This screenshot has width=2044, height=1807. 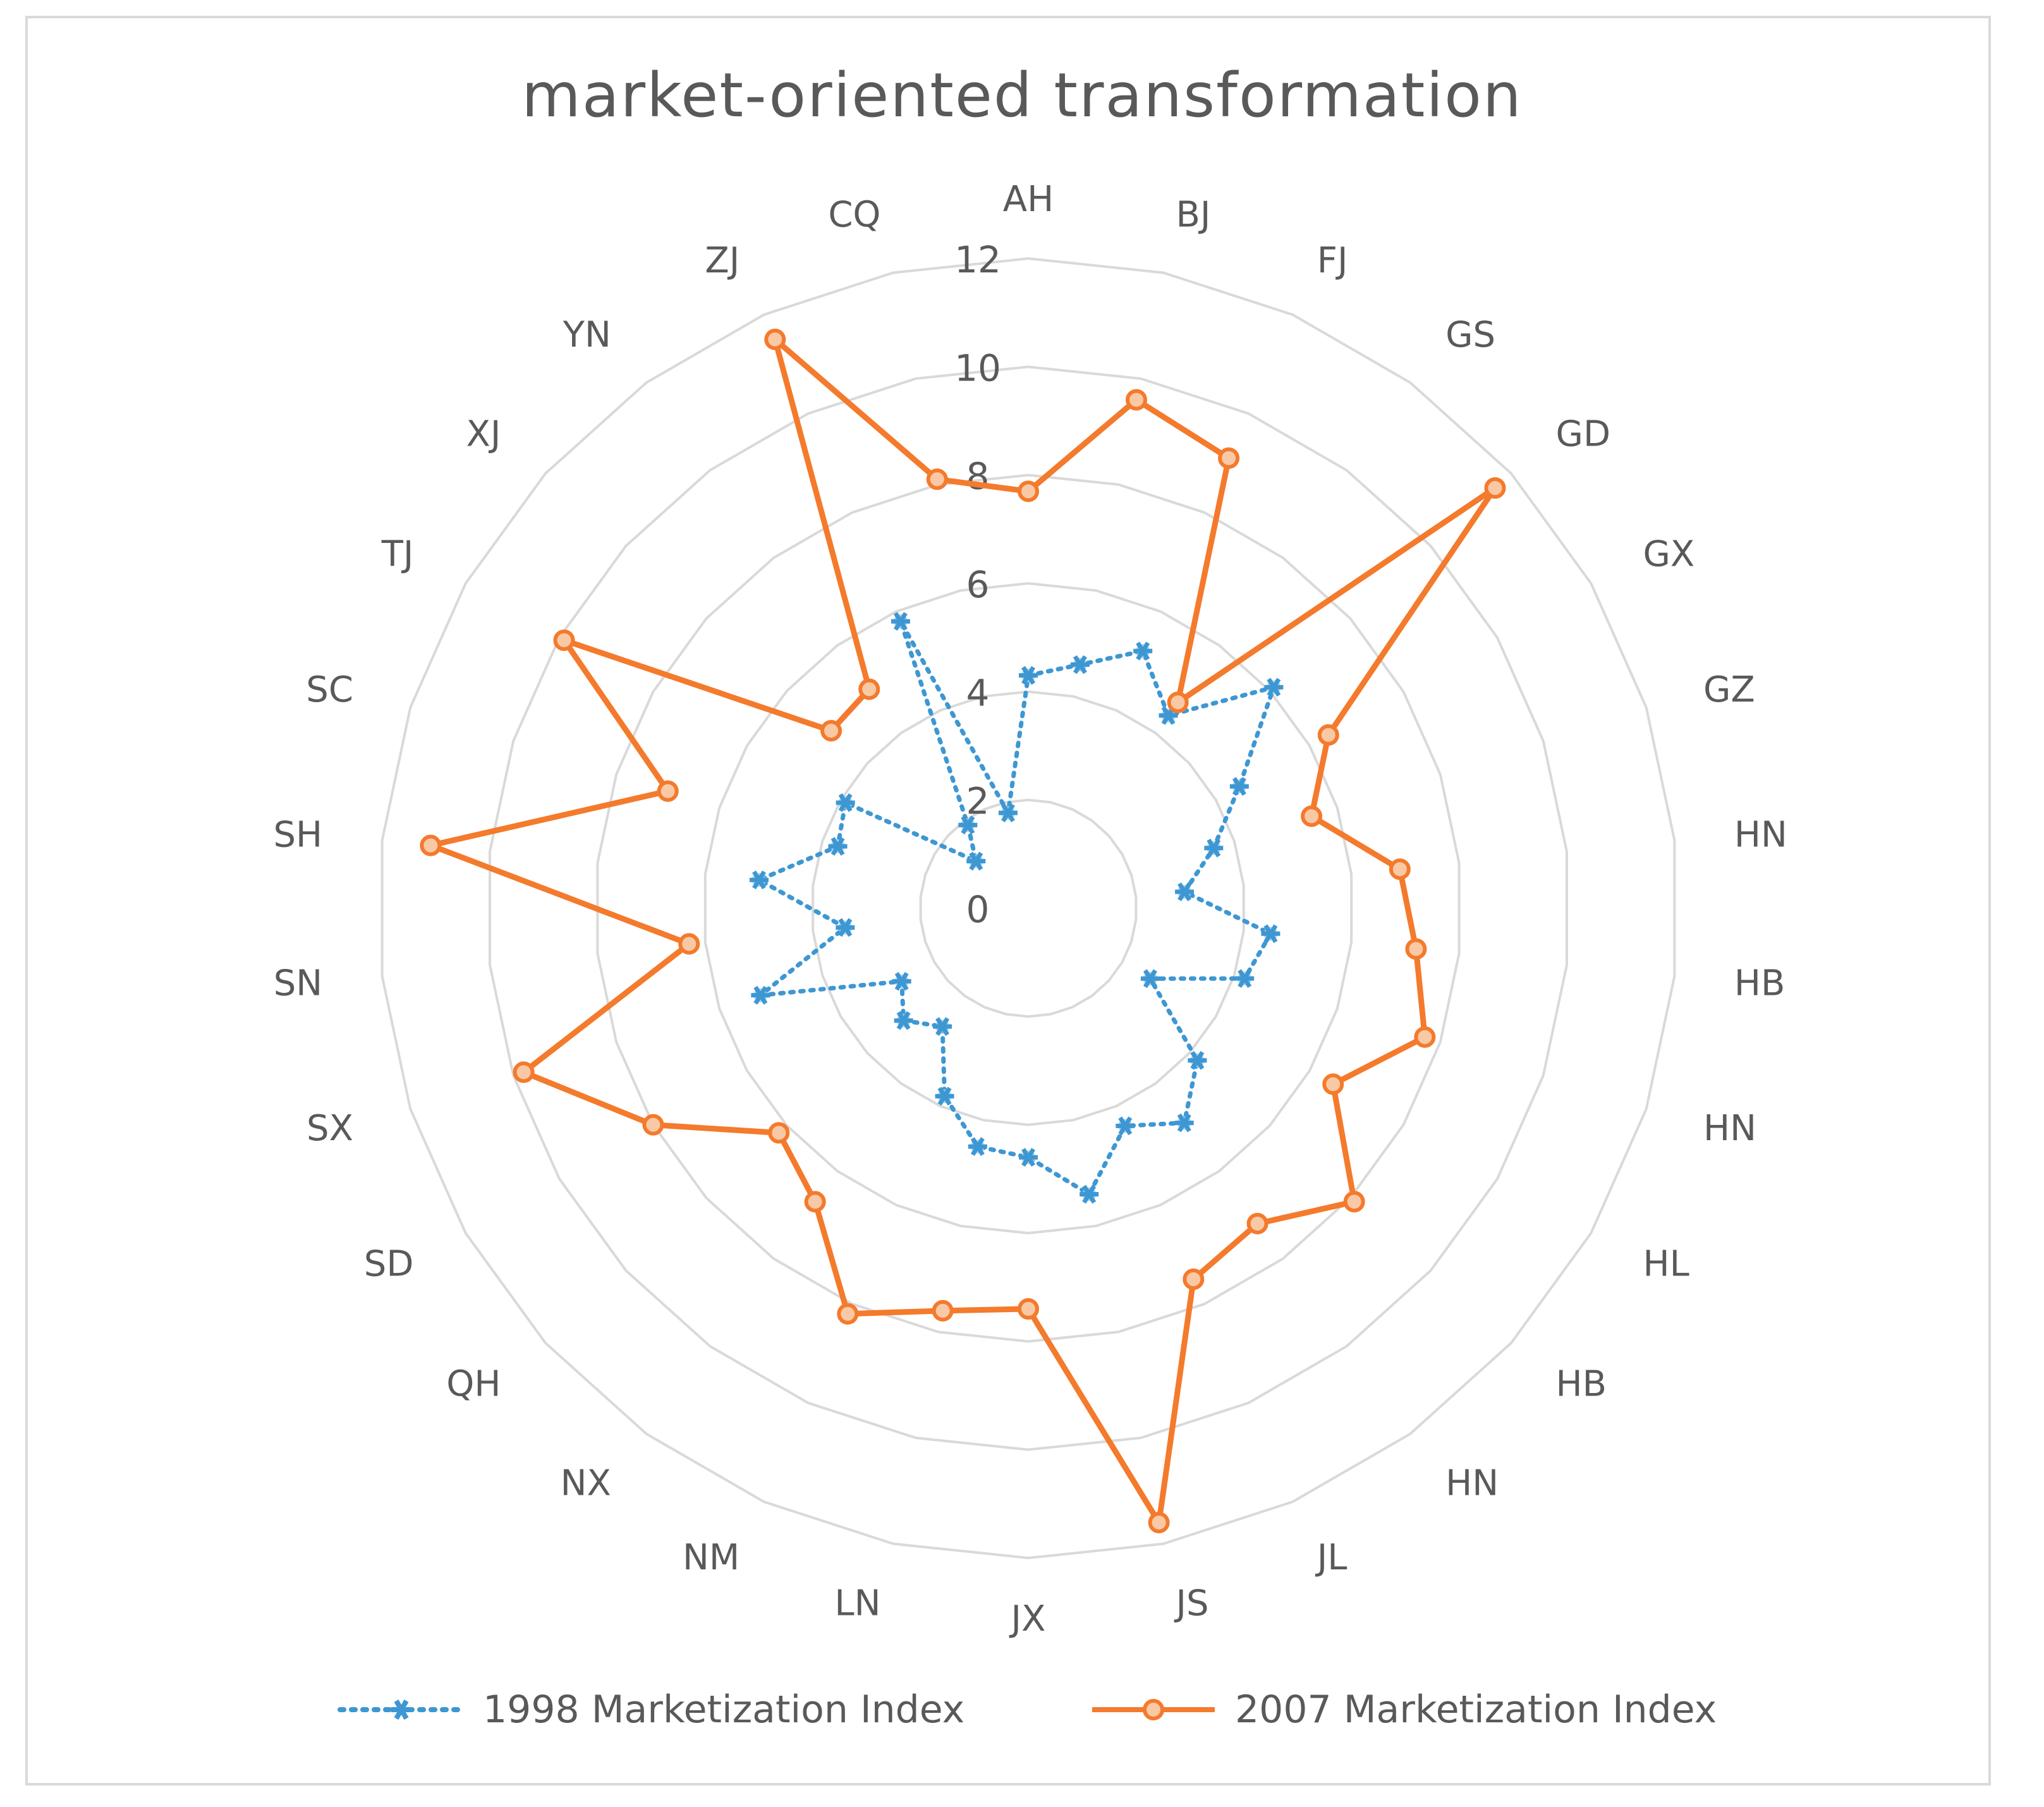 What do you see at coordinates (1476, 1710) in the screenshot?
I see `legend-label-2007: 2007 Marketization Index` at bounding box center [1476, 1710].